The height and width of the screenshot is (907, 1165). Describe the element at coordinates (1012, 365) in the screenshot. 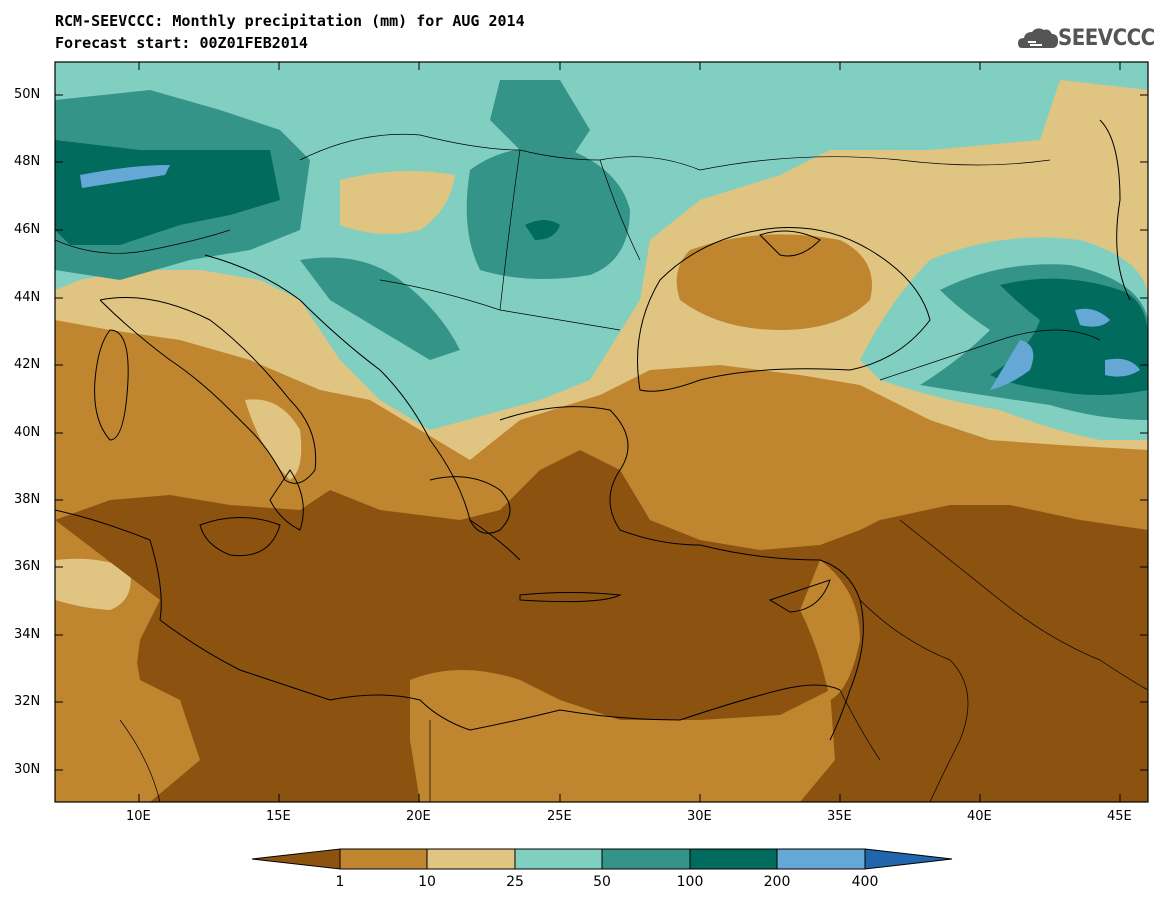

I see `precip-region-200-400-east` at that location.